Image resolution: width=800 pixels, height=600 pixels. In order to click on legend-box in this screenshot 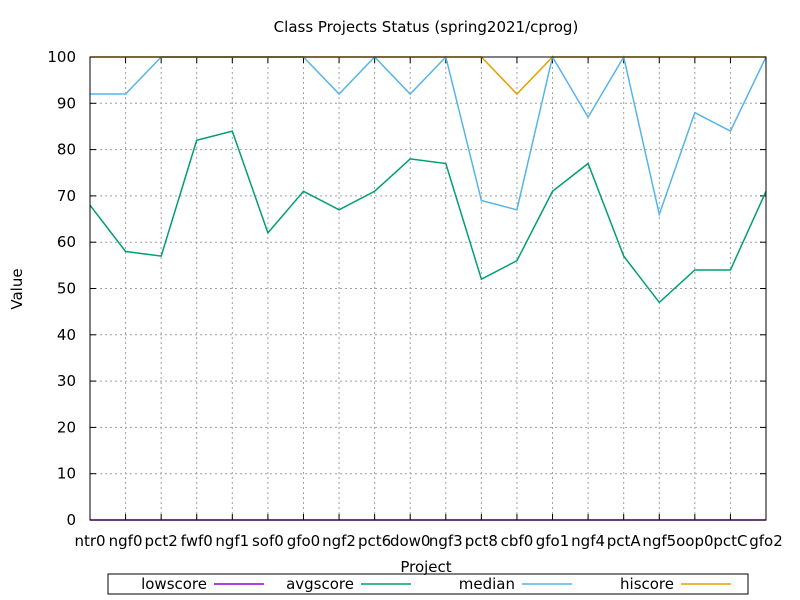, I will do `click(428, 584)`.